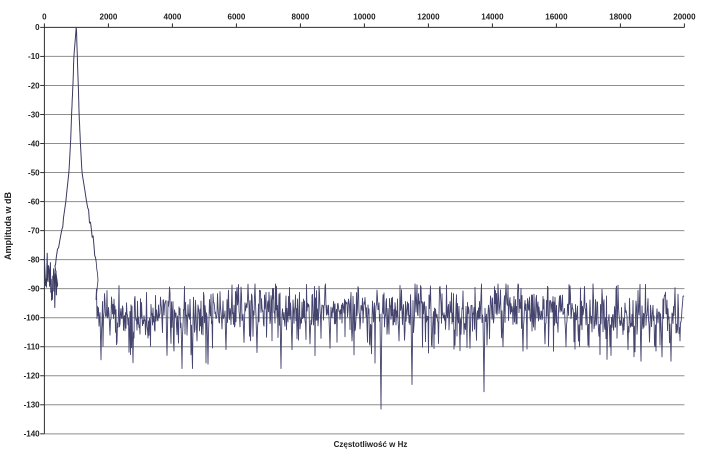 This screenshot has width=705, height=458. Describe the element at coordinates (32, 434) in the screenshot. I see `svg-text: -140` at that location.